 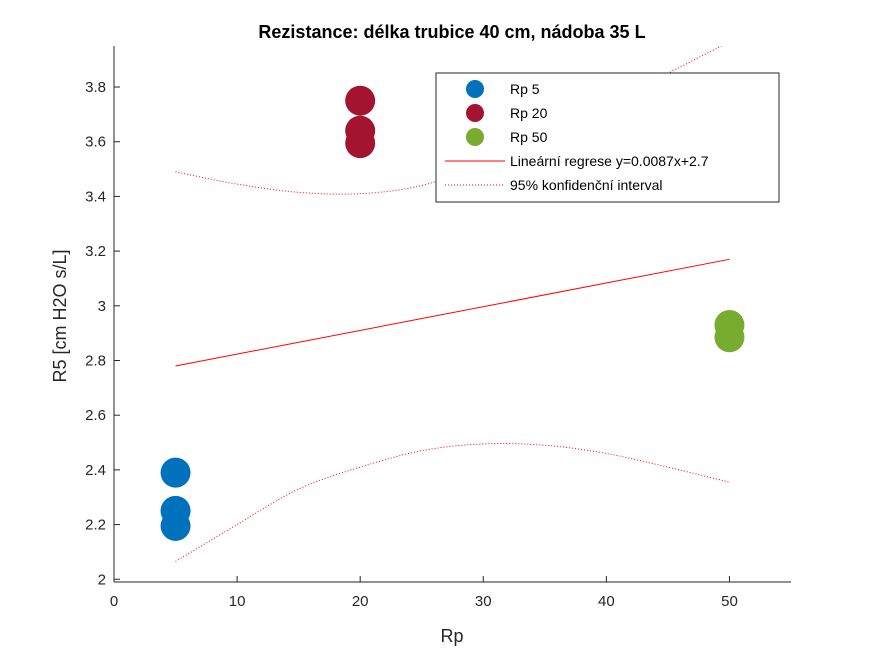 What do you see at coordinates (102, 333) in the screenshot?
I see `y-axis-ticks: 2 2.2 2.4 2.6 2.8 3 3.2 3.4 3.6 3.8` at bounding box center [102, 333].